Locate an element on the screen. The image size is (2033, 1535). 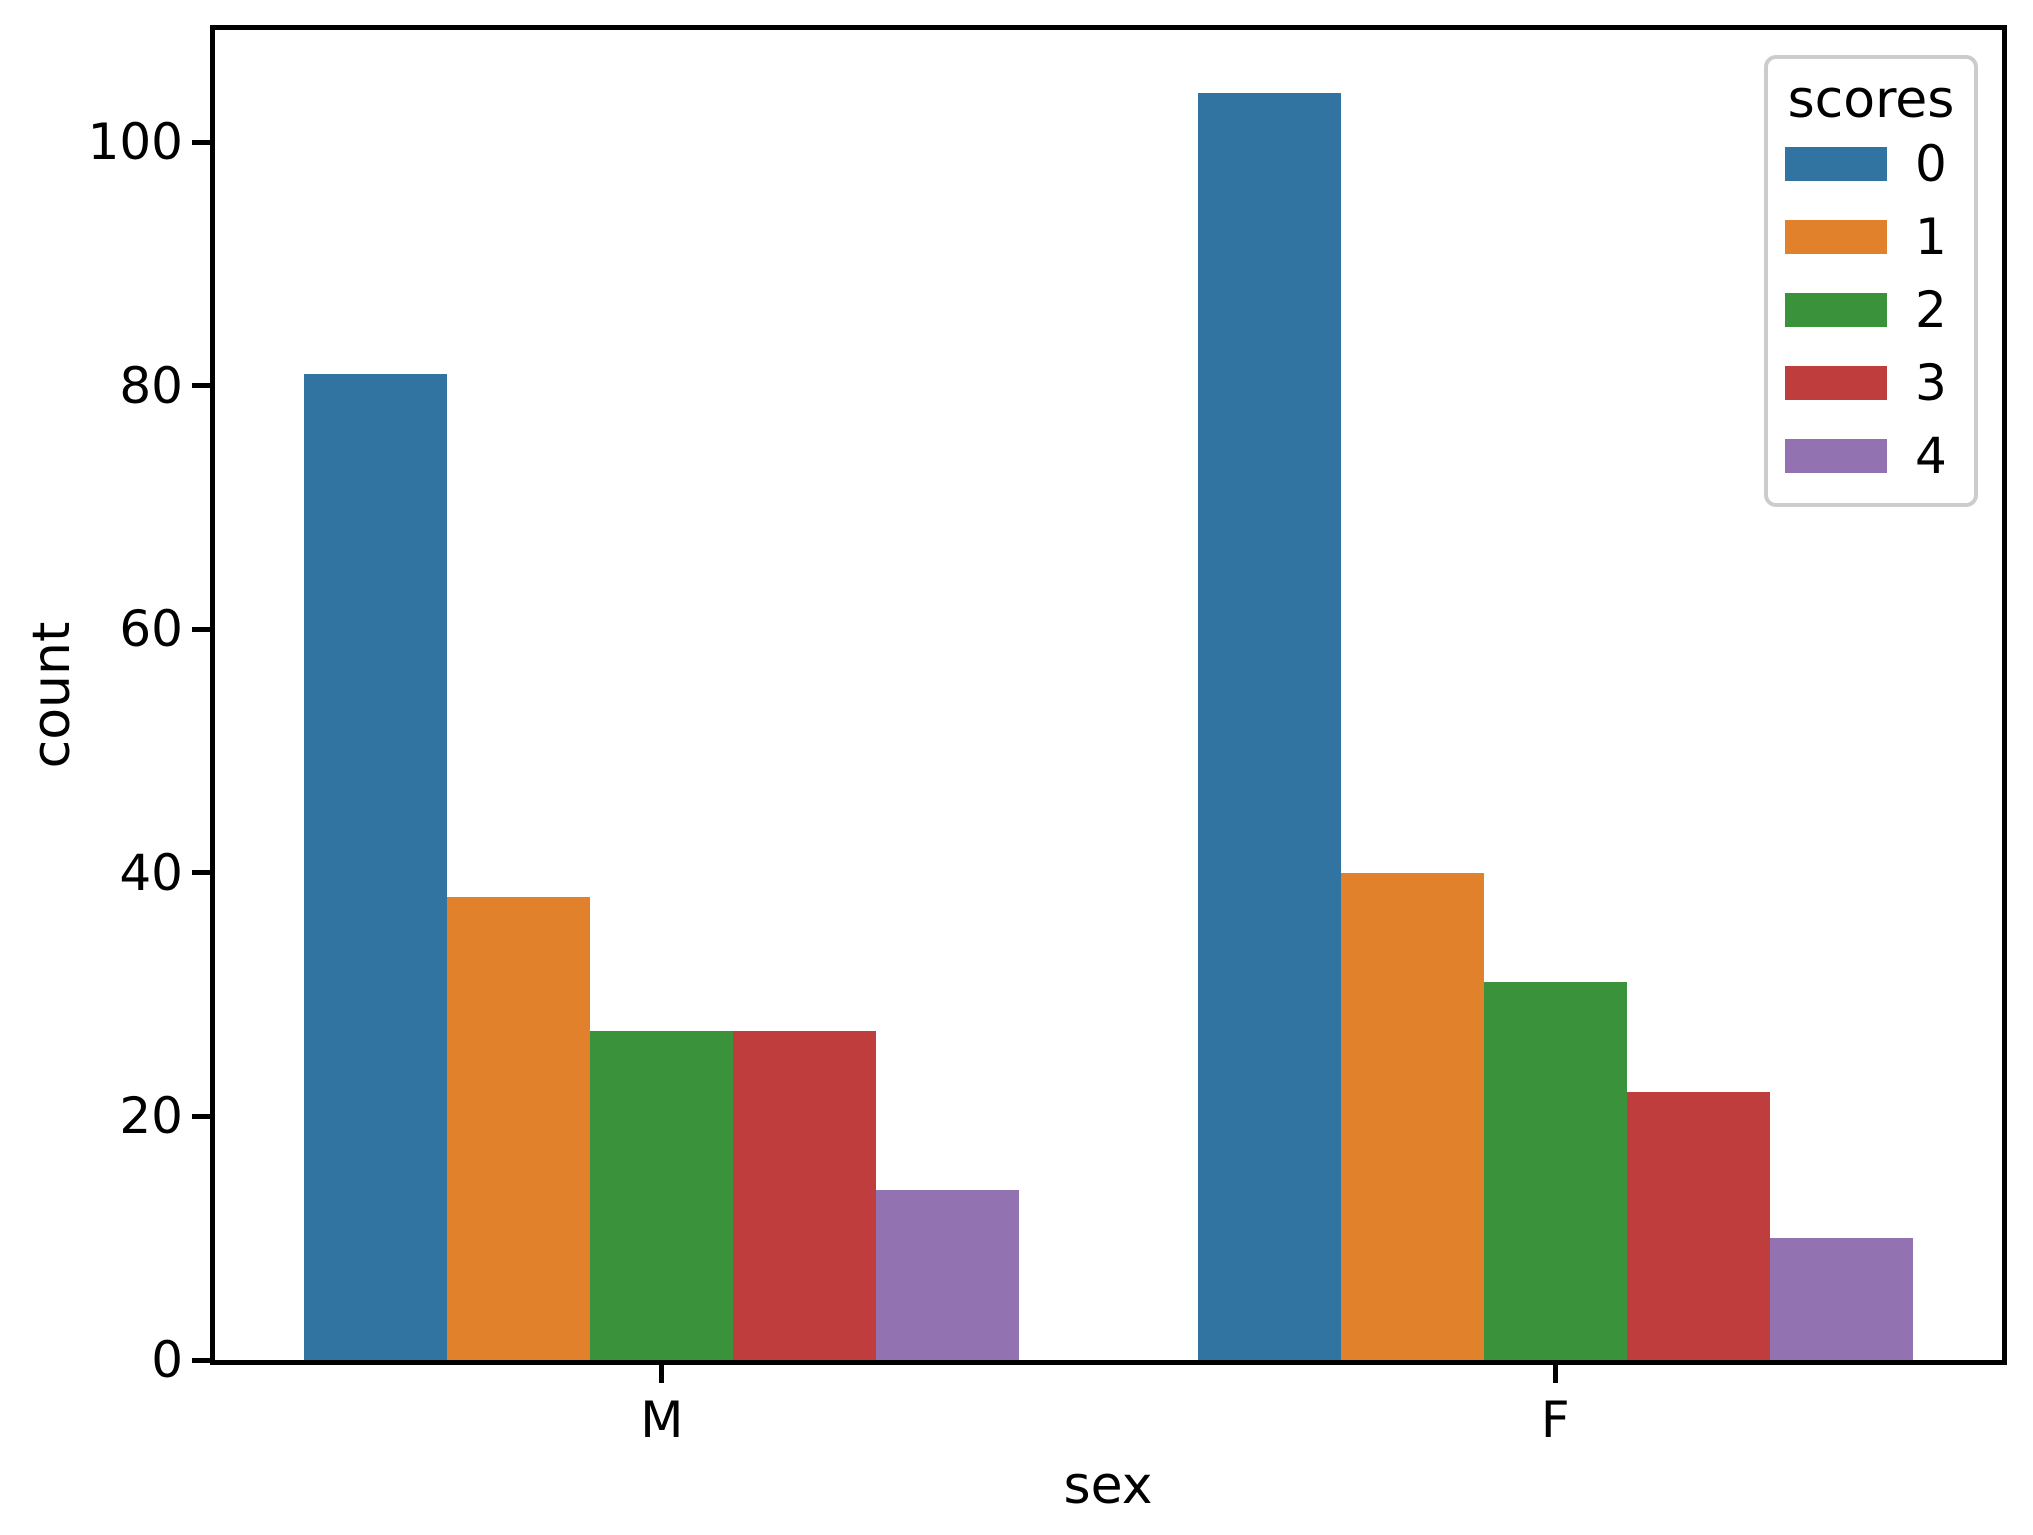
axis-spine-left is located at coordinates (212, 695).